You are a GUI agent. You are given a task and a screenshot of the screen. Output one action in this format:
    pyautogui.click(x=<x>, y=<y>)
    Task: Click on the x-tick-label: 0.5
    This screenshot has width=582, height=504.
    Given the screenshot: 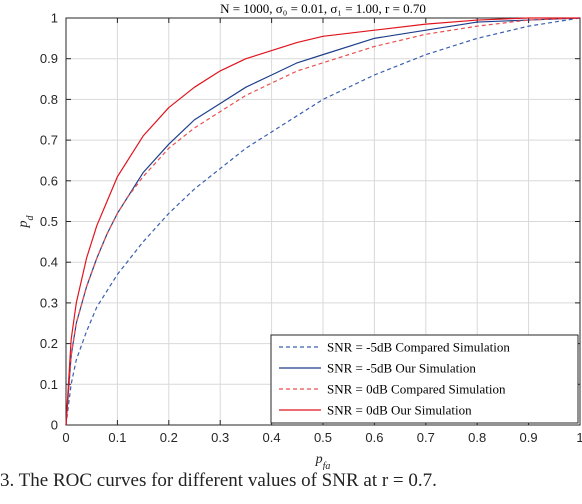 What is the action you would take?
    pyautogui.click(x=323, y=437)
    